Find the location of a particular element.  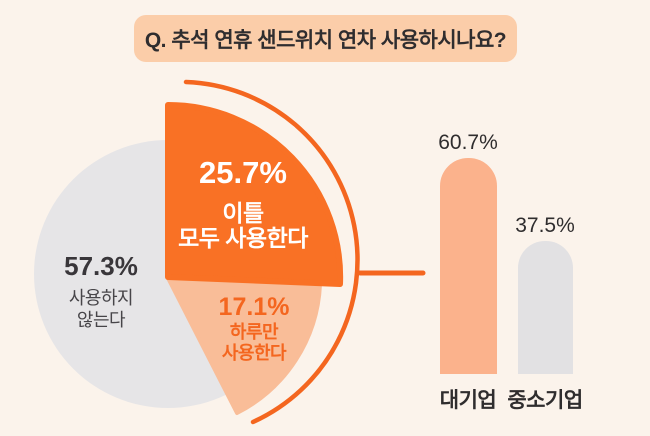

slice-label-one-day: 17.1% 하루만 사용한다 is located at coordinates (254, 329).